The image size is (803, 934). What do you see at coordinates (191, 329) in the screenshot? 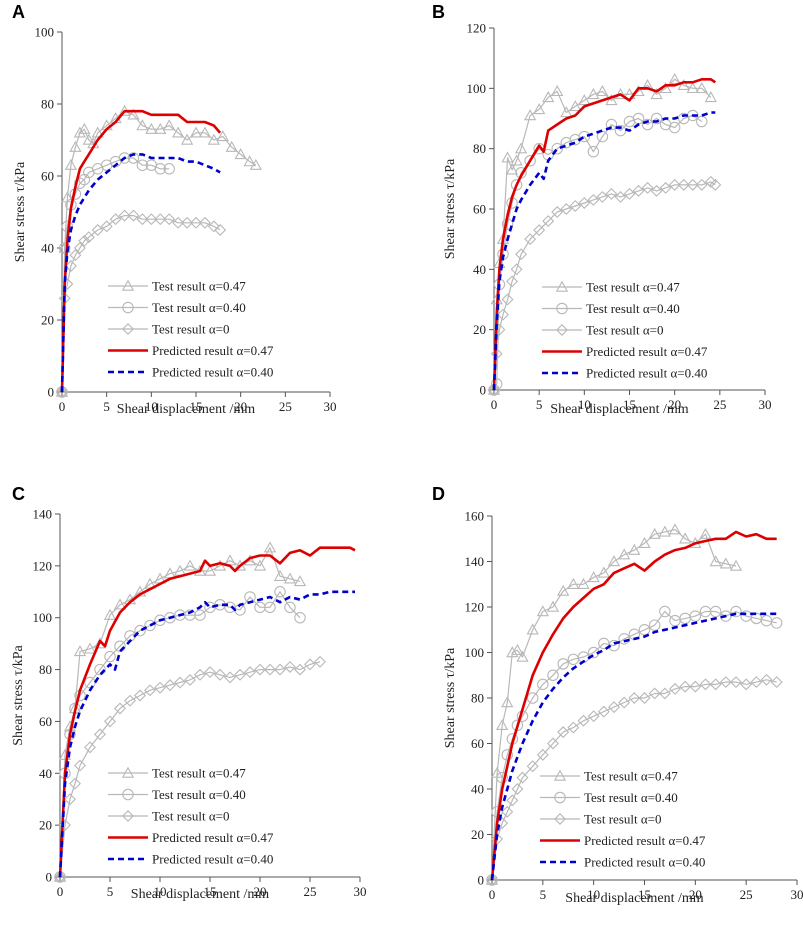
I see `panel-a-legend-label-2: Test result α=0` at bounding box center [191, 329].